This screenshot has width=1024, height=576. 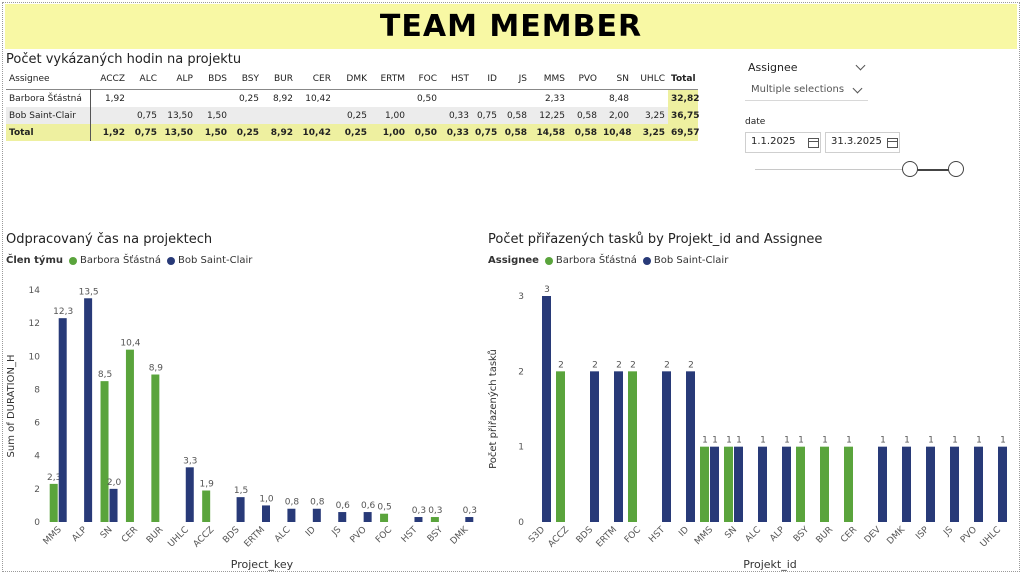 What do you see at coordinates (29, 79) in the screenshot?
I see `matrix-header-assignee: Assignee` at bounding box center [29, 79].